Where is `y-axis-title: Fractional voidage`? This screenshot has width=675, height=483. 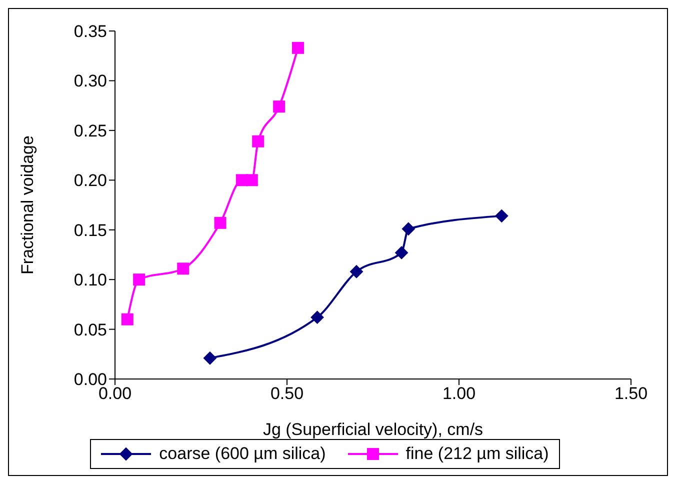
y-axis-title: Fractional voidage is located at coordinates (28, 205).